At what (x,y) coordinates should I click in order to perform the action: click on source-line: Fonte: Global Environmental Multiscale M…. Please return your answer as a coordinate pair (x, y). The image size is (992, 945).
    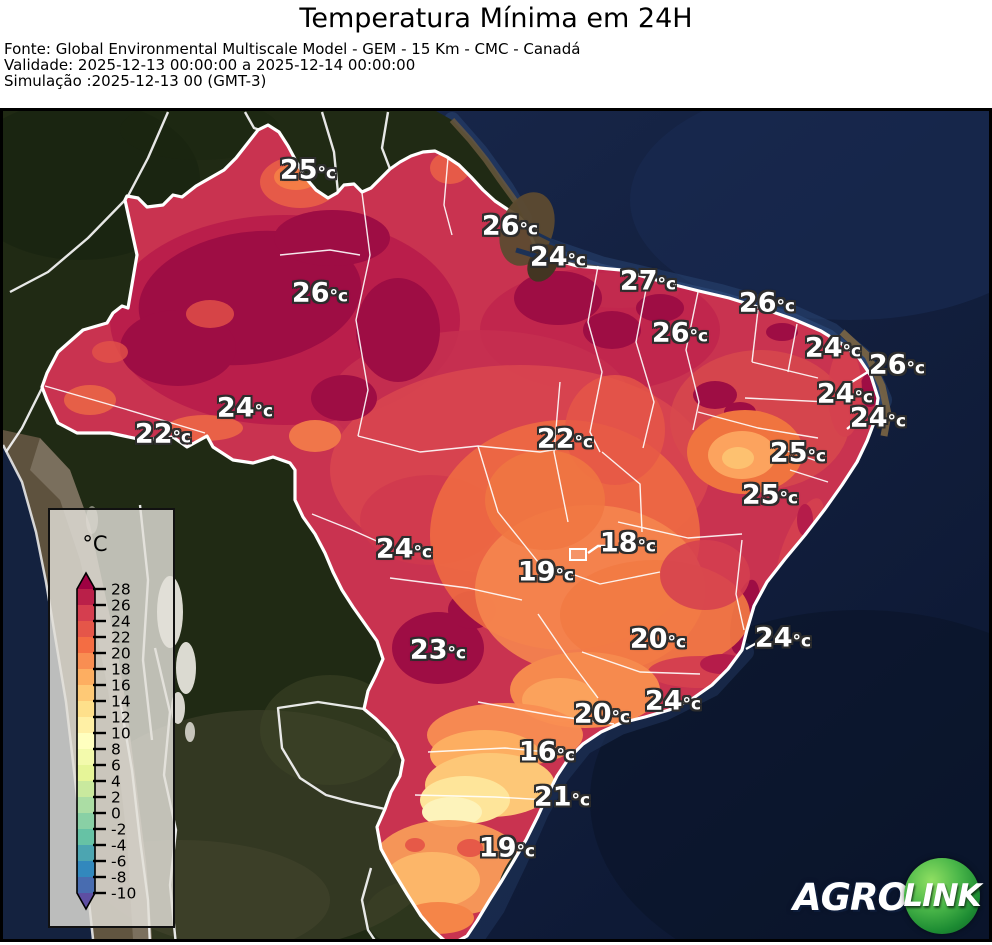
    Looking at the image, I should click on (292, 49).